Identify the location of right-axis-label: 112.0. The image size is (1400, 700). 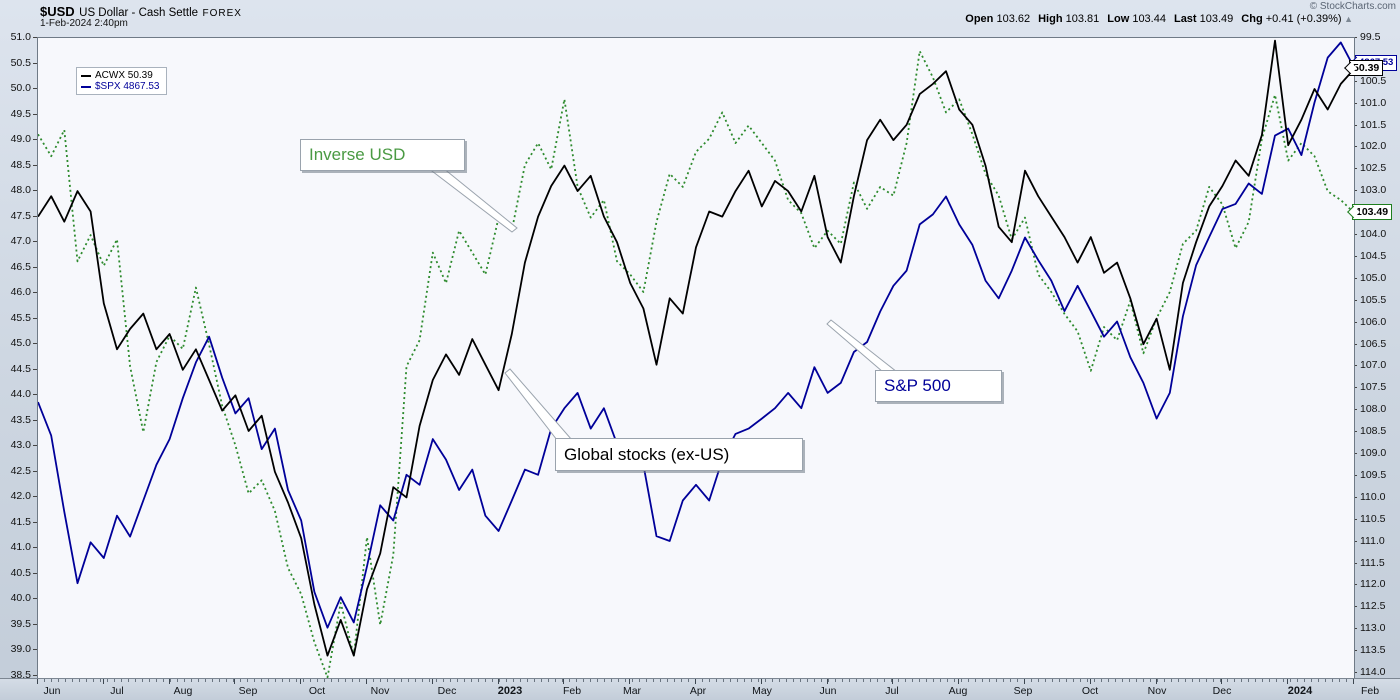
(1373, 584).